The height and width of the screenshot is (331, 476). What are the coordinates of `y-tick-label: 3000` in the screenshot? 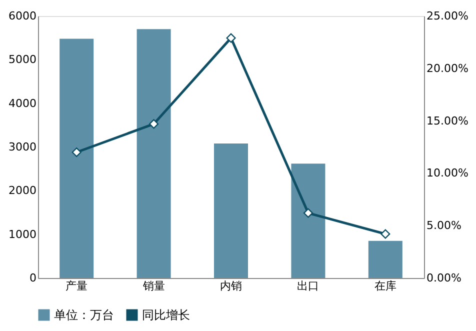 It's located at (22, 147).